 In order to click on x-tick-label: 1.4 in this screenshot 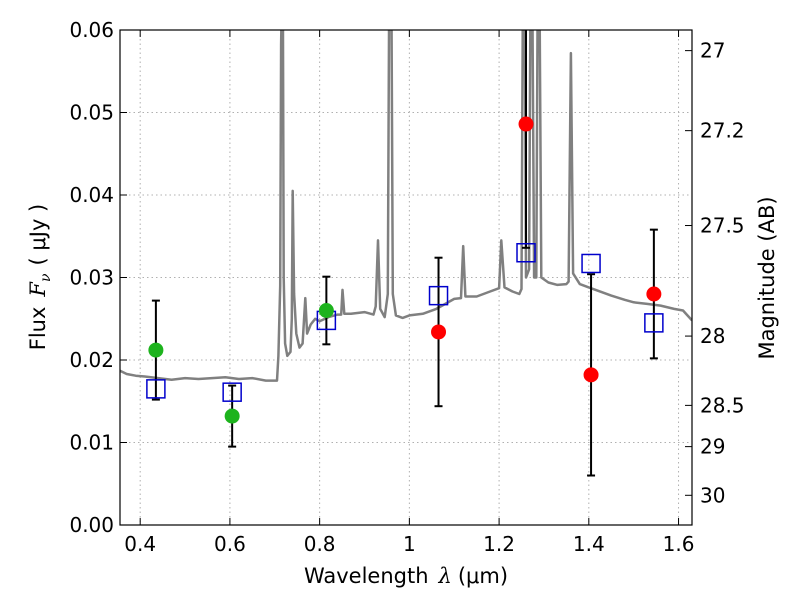, I will do `click(589, 544)`.